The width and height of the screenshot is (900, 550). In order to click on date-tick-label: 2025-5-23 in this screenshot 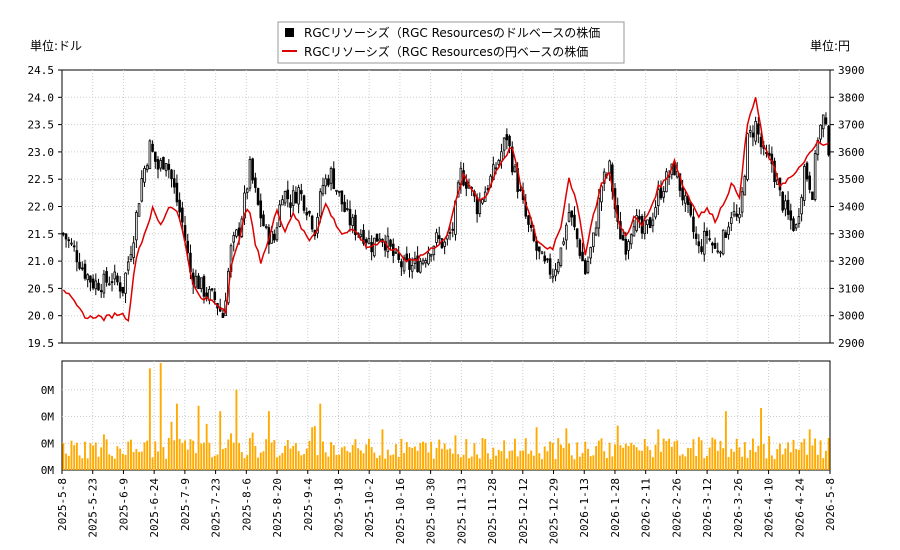, I will do `click(93, 508)`.